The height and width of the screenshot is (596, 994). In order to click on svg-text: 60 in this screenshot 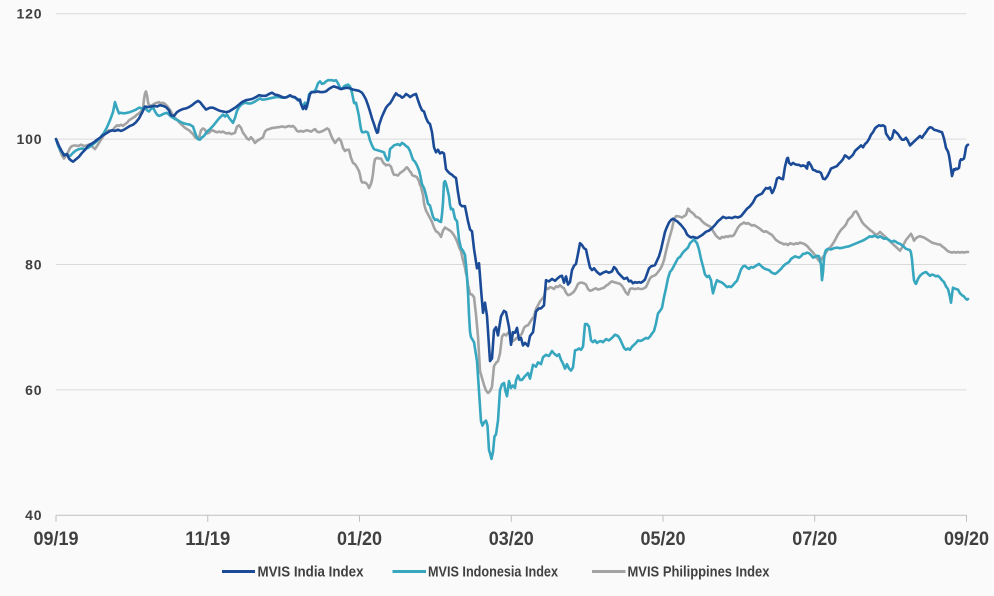, I will do `click(33, 390)`.